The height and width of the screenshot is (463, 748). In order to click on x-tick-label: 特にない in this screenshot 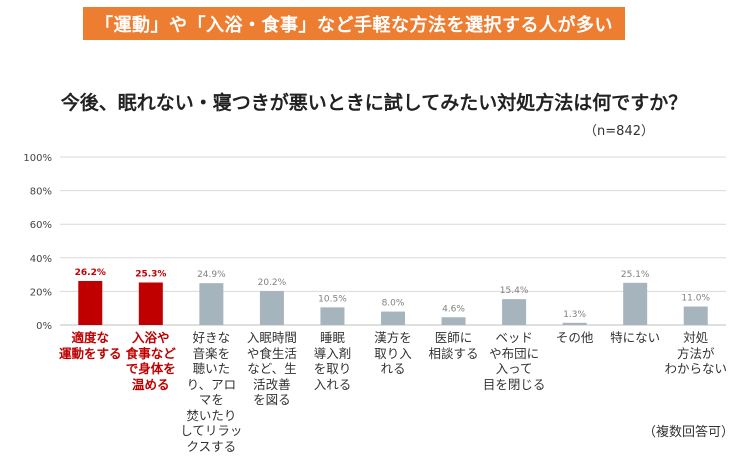, I will do `click(635, 337)`.